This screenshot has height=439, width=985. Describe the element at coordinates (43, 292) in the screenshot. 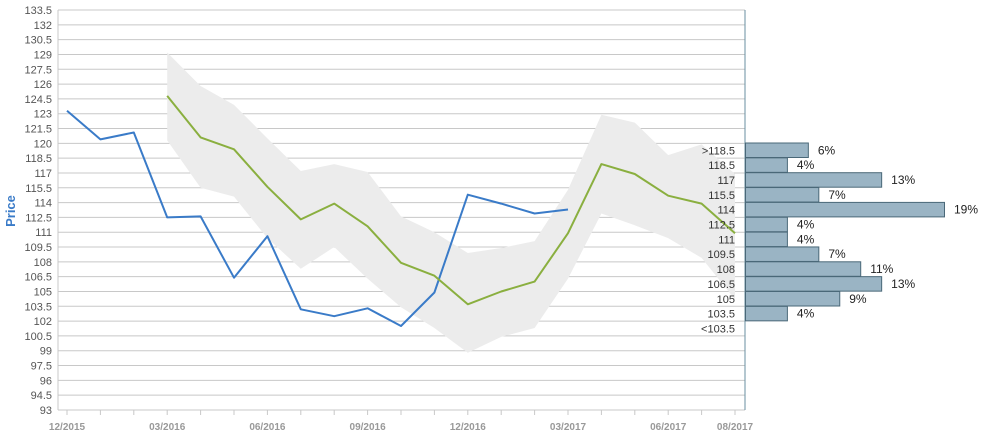

I see `y-tick-label: 105` at that location.